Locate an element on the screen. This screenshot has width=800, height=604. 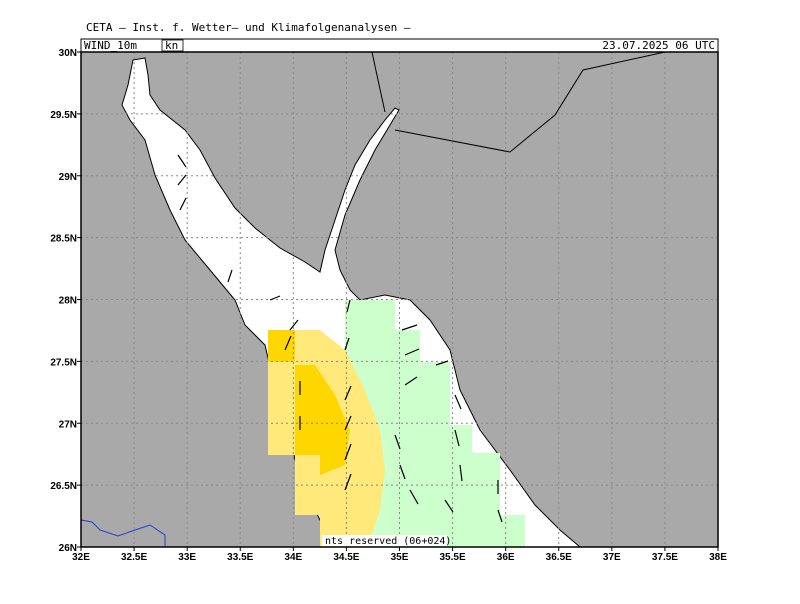
unit-box is located at coordinates (172, 45).